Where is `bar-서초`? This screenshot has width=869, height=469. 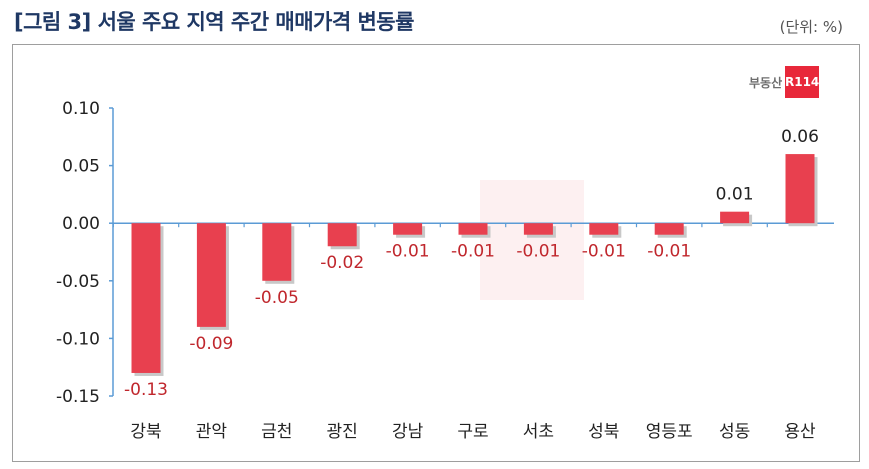
bar-서초 is located at coordinates (538, 229).